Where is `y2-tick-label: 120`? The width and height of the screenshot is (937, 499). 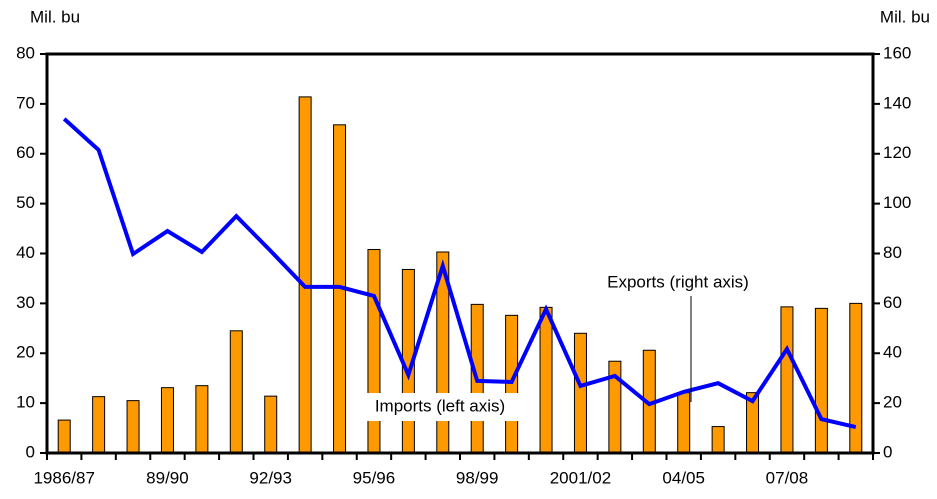 y2-tick-label: 120 is located at coordinates (897, 152).